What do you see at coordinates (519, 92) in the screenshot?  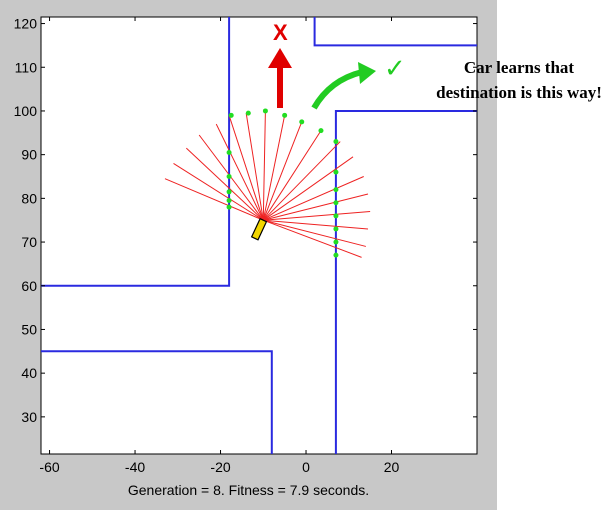 I see `note-line-2: destination is this way!` at bounding box center [519, 92].